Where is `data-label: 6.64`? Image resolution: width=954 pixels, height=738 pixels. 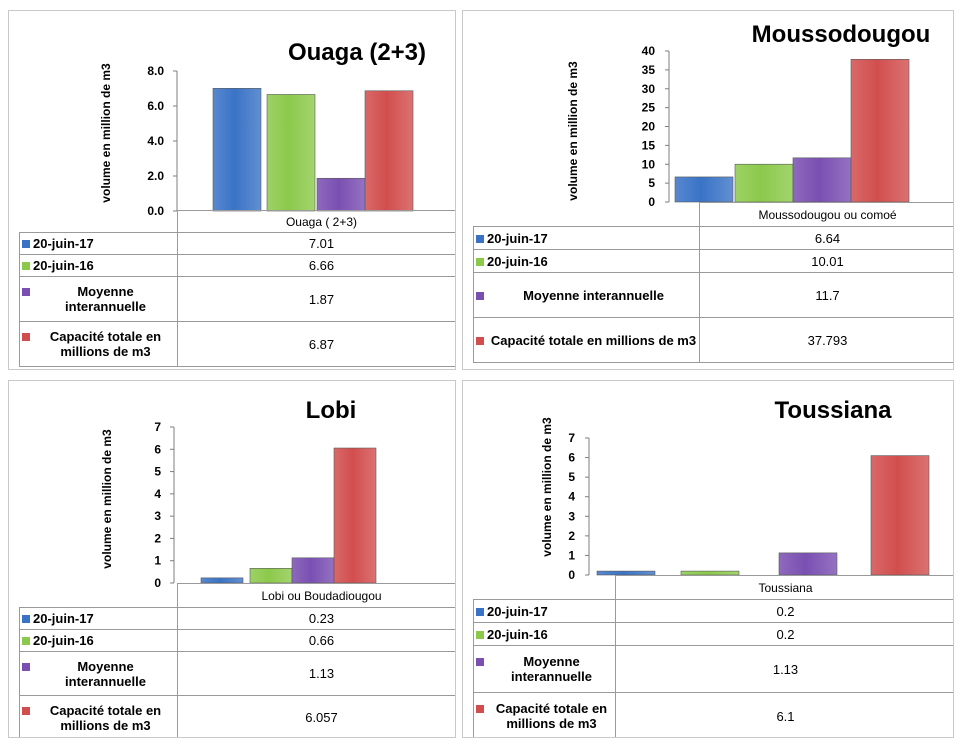
data-label: 6.64 is located at coordinates (826, 238).